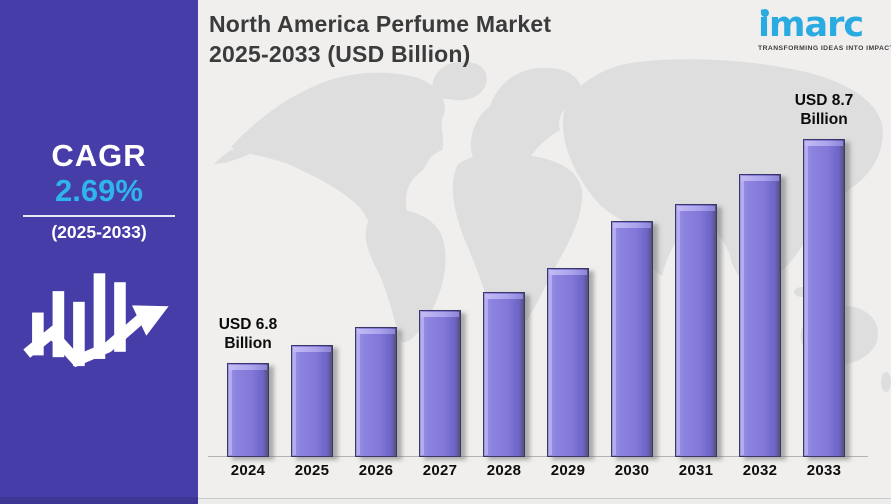 The width and height of the screenshot is (891, 504). What do you see at coordinates (568, 470) in the screenshot?
I see `x-axis-label-2029: 2029` at bounding box center [568, 470].